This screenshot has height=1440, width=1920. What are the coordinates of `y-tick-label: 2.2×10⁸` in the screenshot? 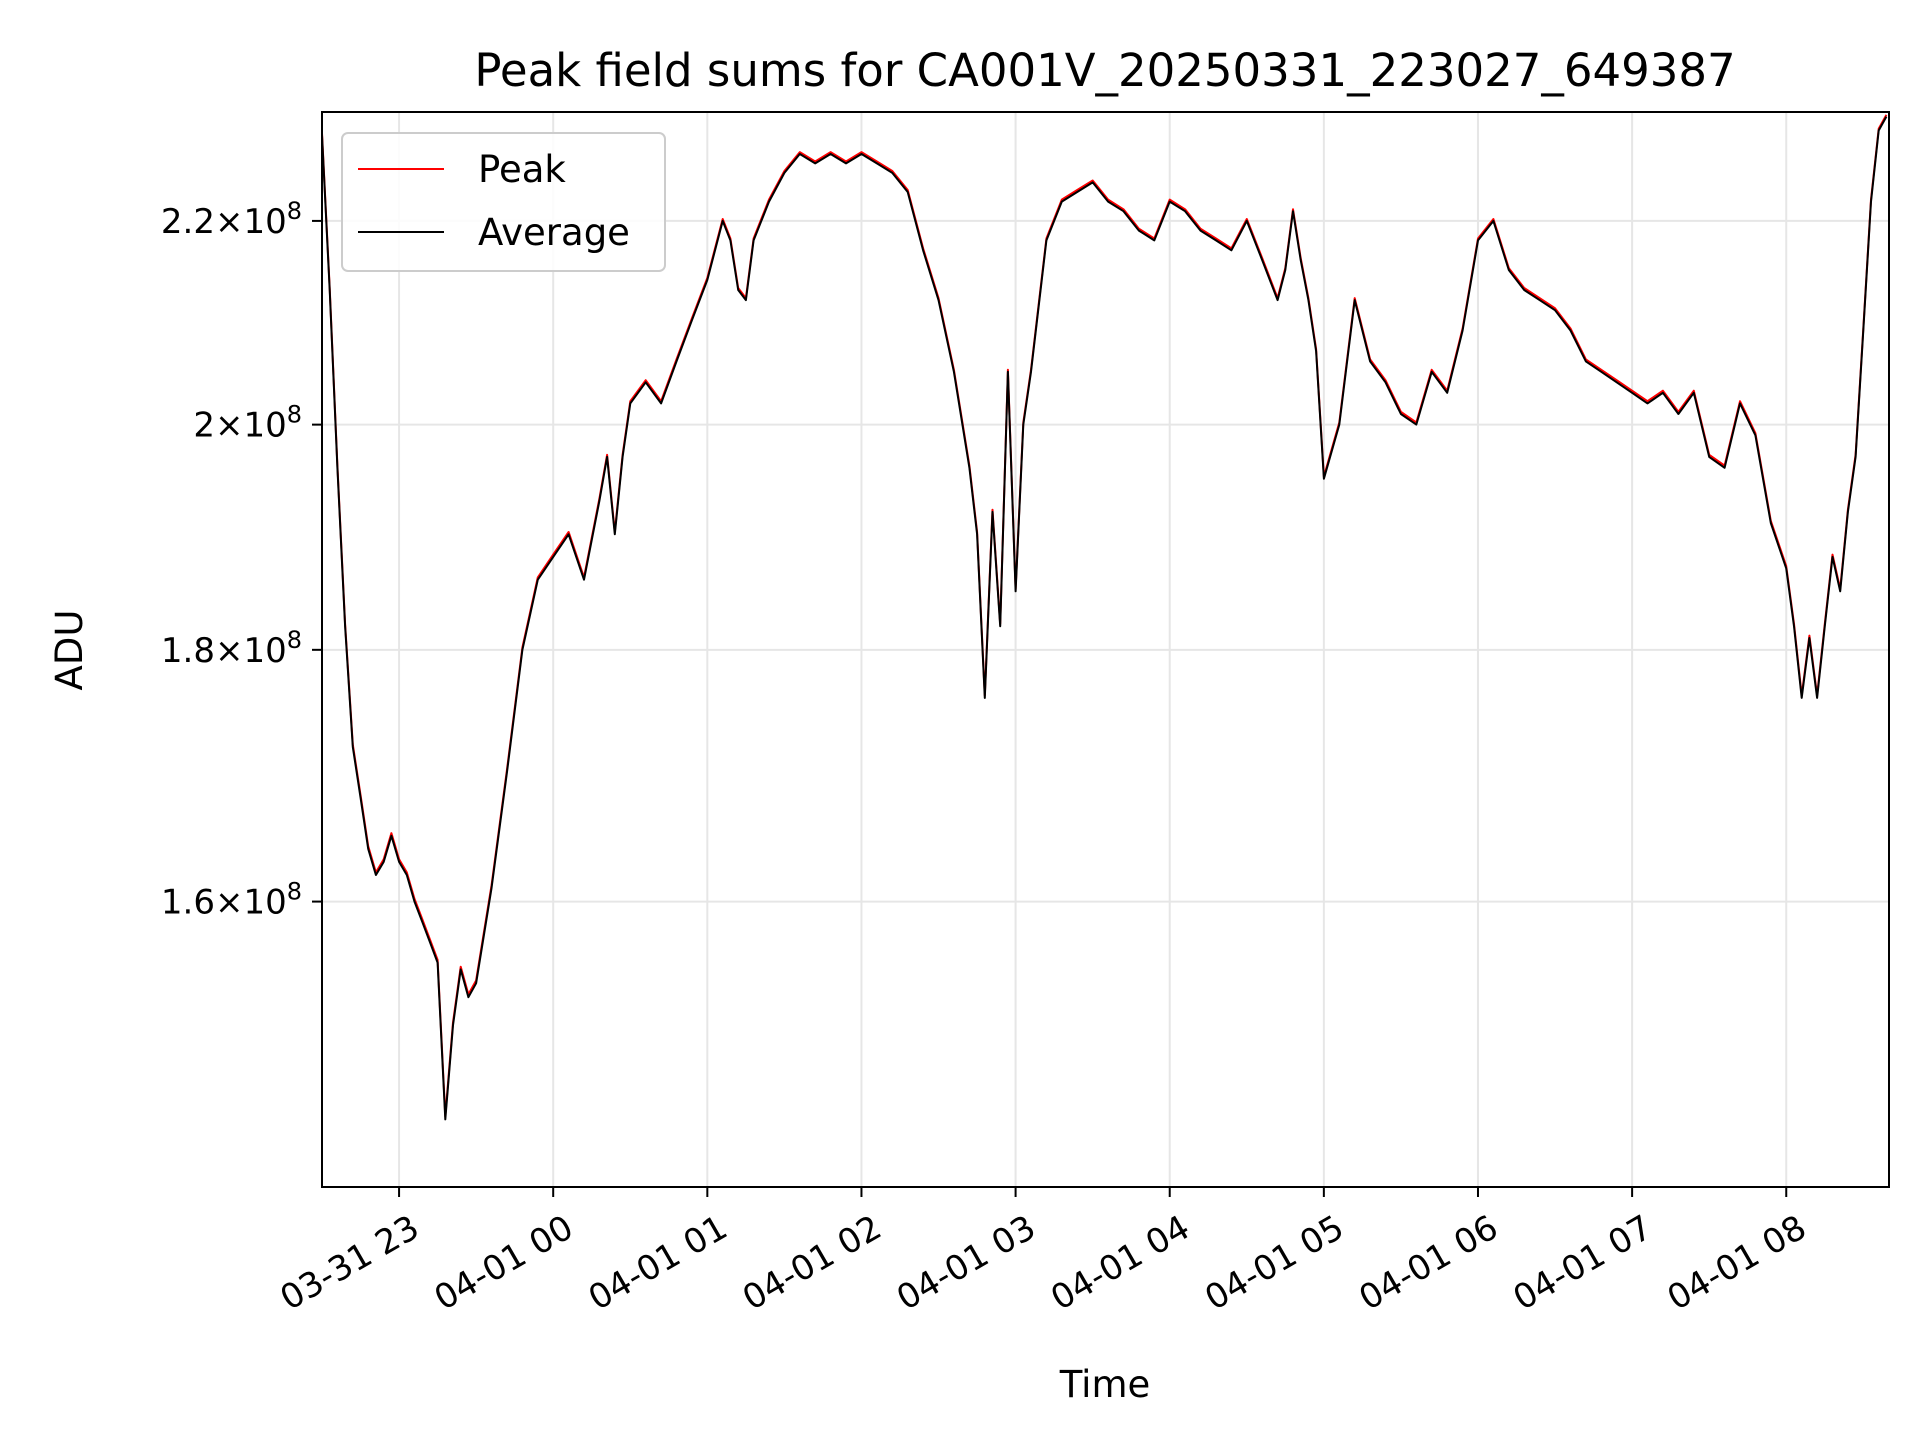 It's located at (231, 219).